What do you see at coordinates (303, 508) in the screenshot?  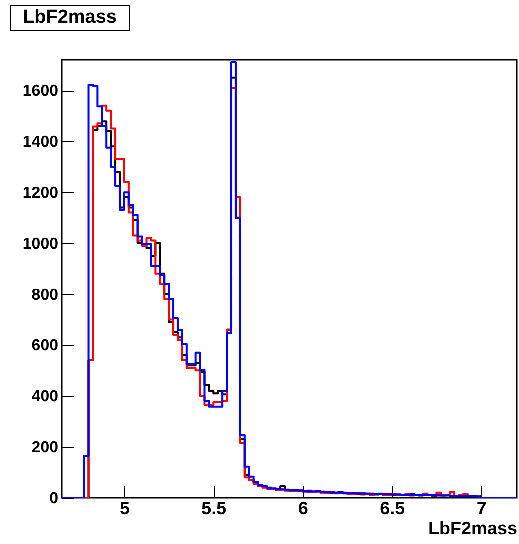 I see `x-tick-label: 6` at bounding box center [303, 508].